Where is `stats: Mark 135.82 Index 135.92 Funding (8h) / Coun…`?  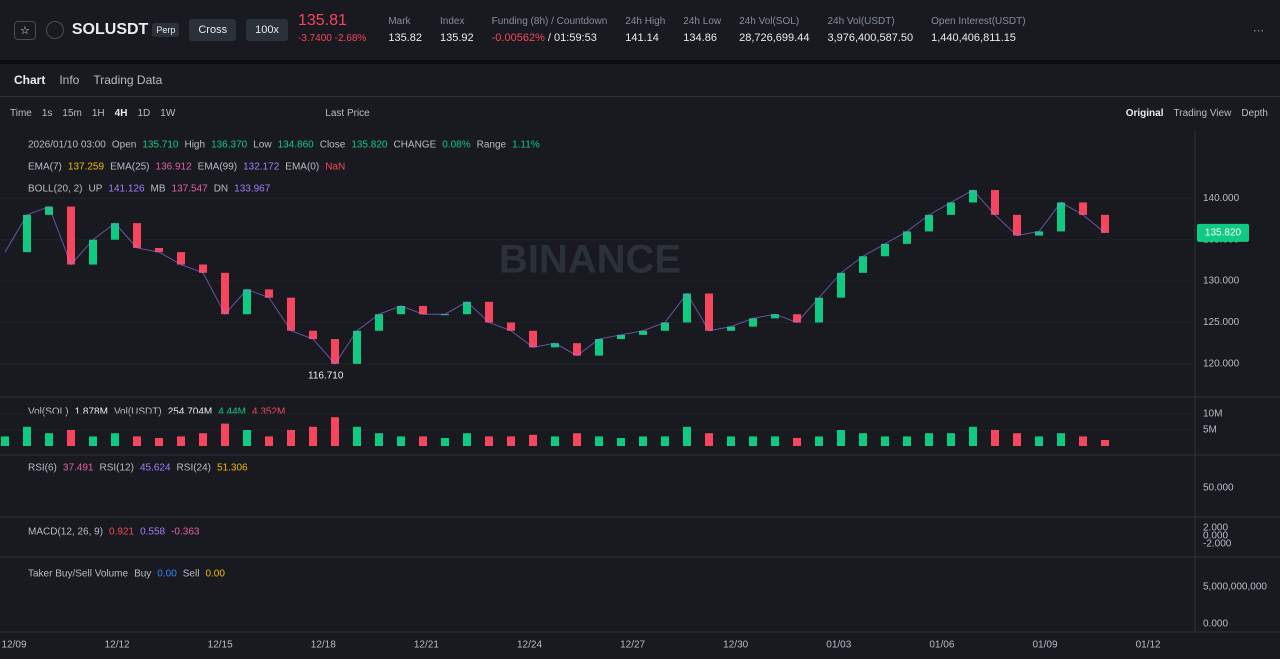 stats: Mark 135.82 Index 135.92 Funding (8h) / Coun… is located at coordinates (715, 30).